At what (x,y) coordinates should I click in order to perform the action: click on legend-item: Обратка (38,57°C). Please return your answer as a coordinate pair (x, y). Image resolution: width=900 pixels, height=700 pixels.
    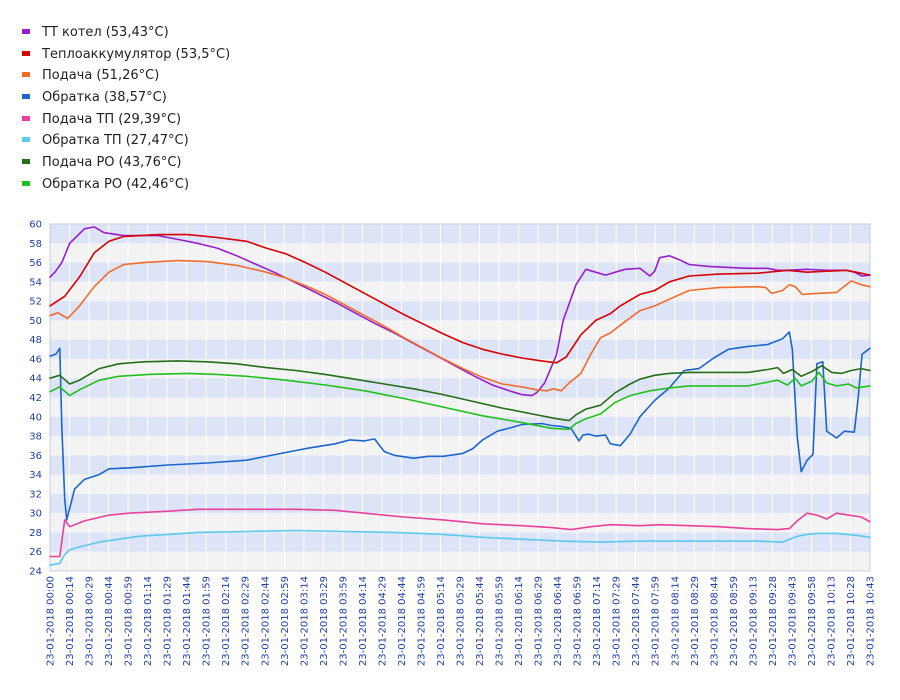
    Looking at the image, I should click on (126, 98).